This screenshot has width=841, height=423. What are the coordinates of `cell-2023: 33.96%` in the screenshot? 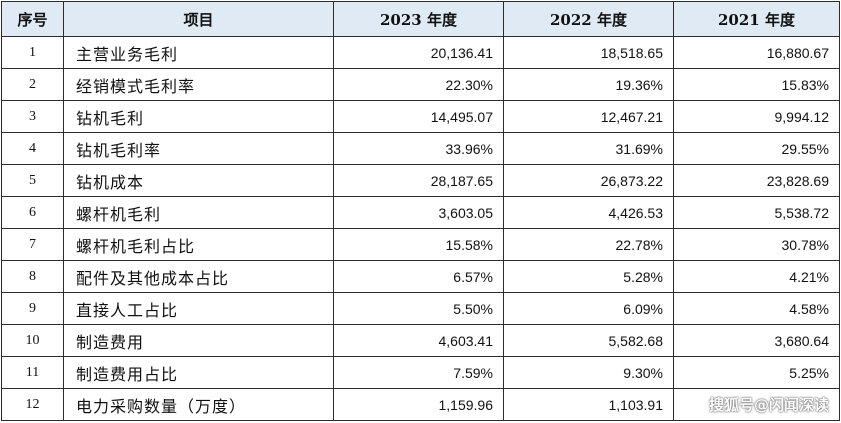 It's located at (418, 148).